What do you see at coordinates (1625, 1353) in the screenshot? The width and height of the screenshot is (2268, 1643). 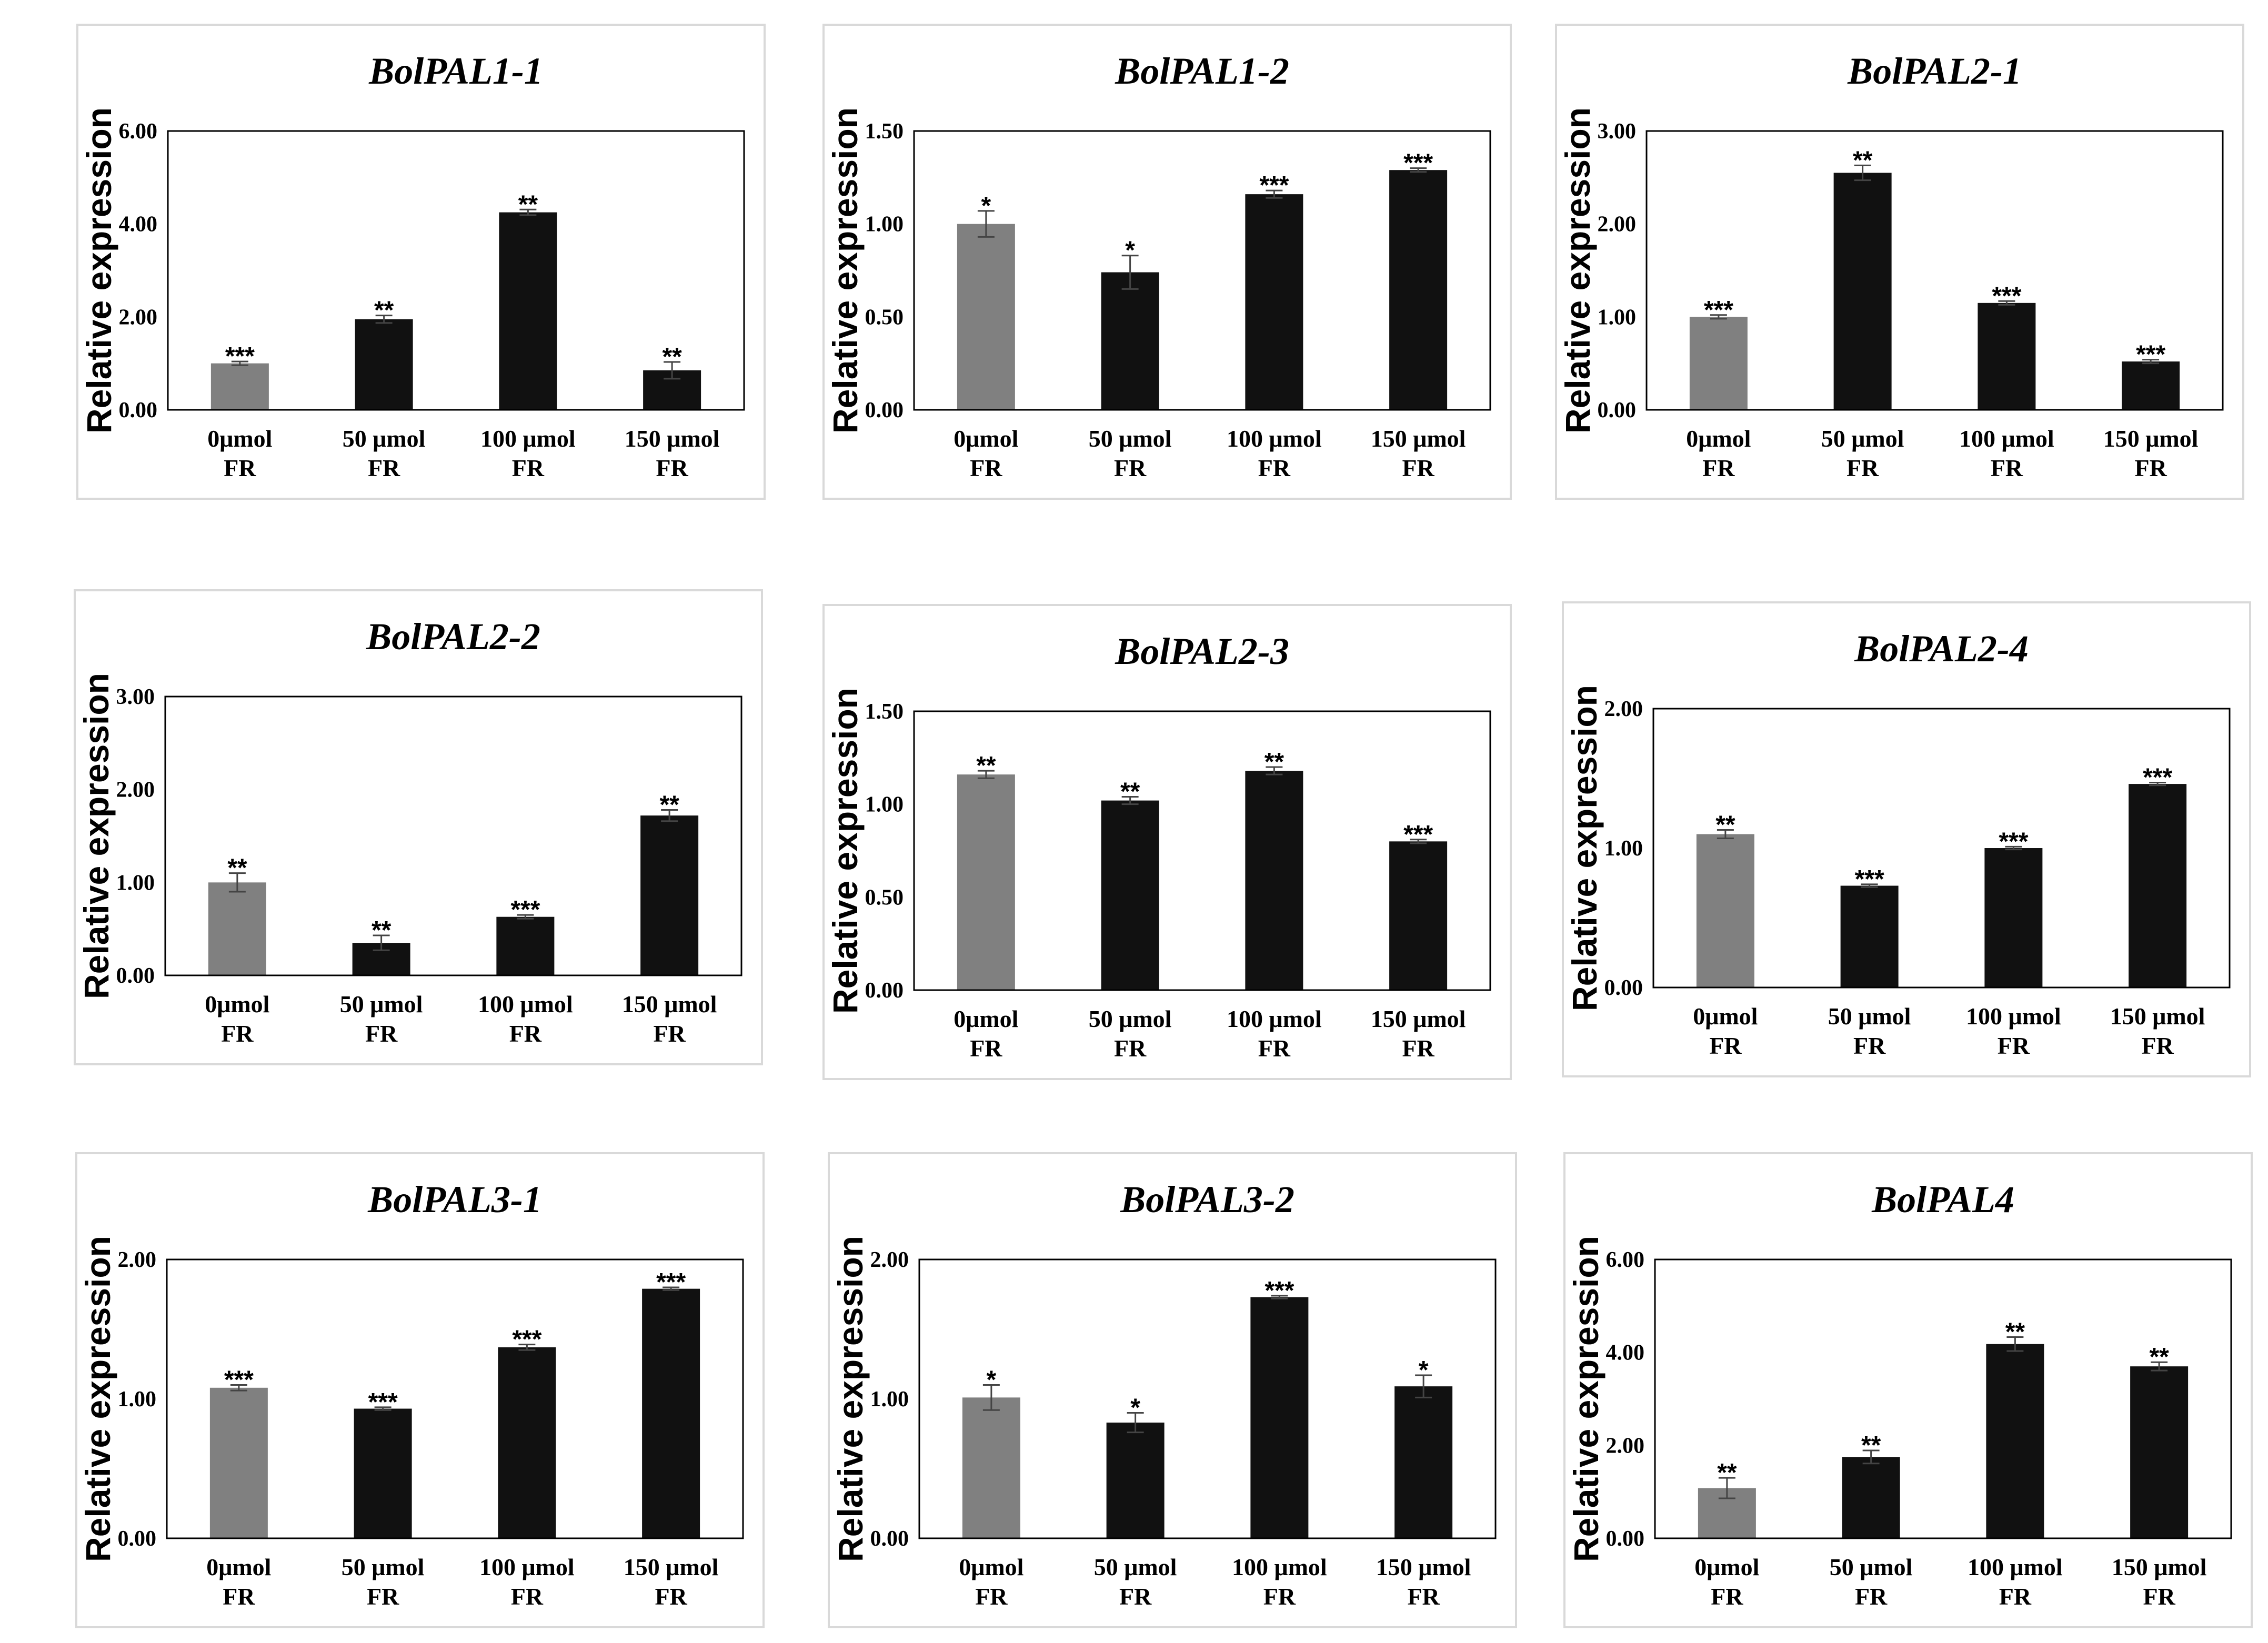 I see `y-tick-label: 4.00` at bounding box center [1625, 1353].